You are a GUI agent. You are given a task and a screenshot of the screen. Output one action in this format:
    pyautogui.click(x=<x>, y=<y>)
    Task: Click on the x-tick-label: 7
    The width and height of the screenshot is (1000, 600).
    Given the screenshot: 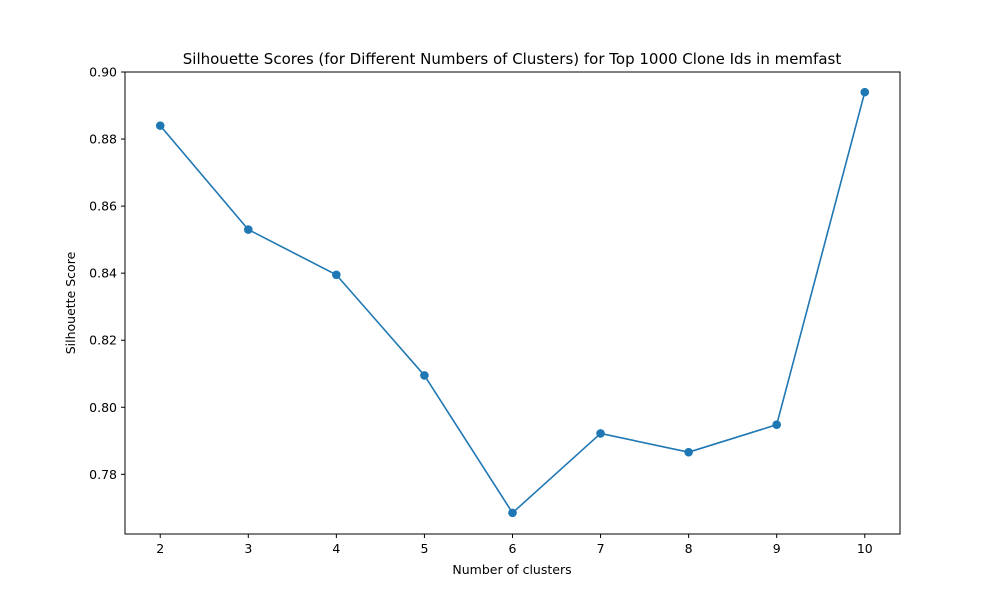 What is the action you would take?
    pyautogui.click(x=601, y=548)
    